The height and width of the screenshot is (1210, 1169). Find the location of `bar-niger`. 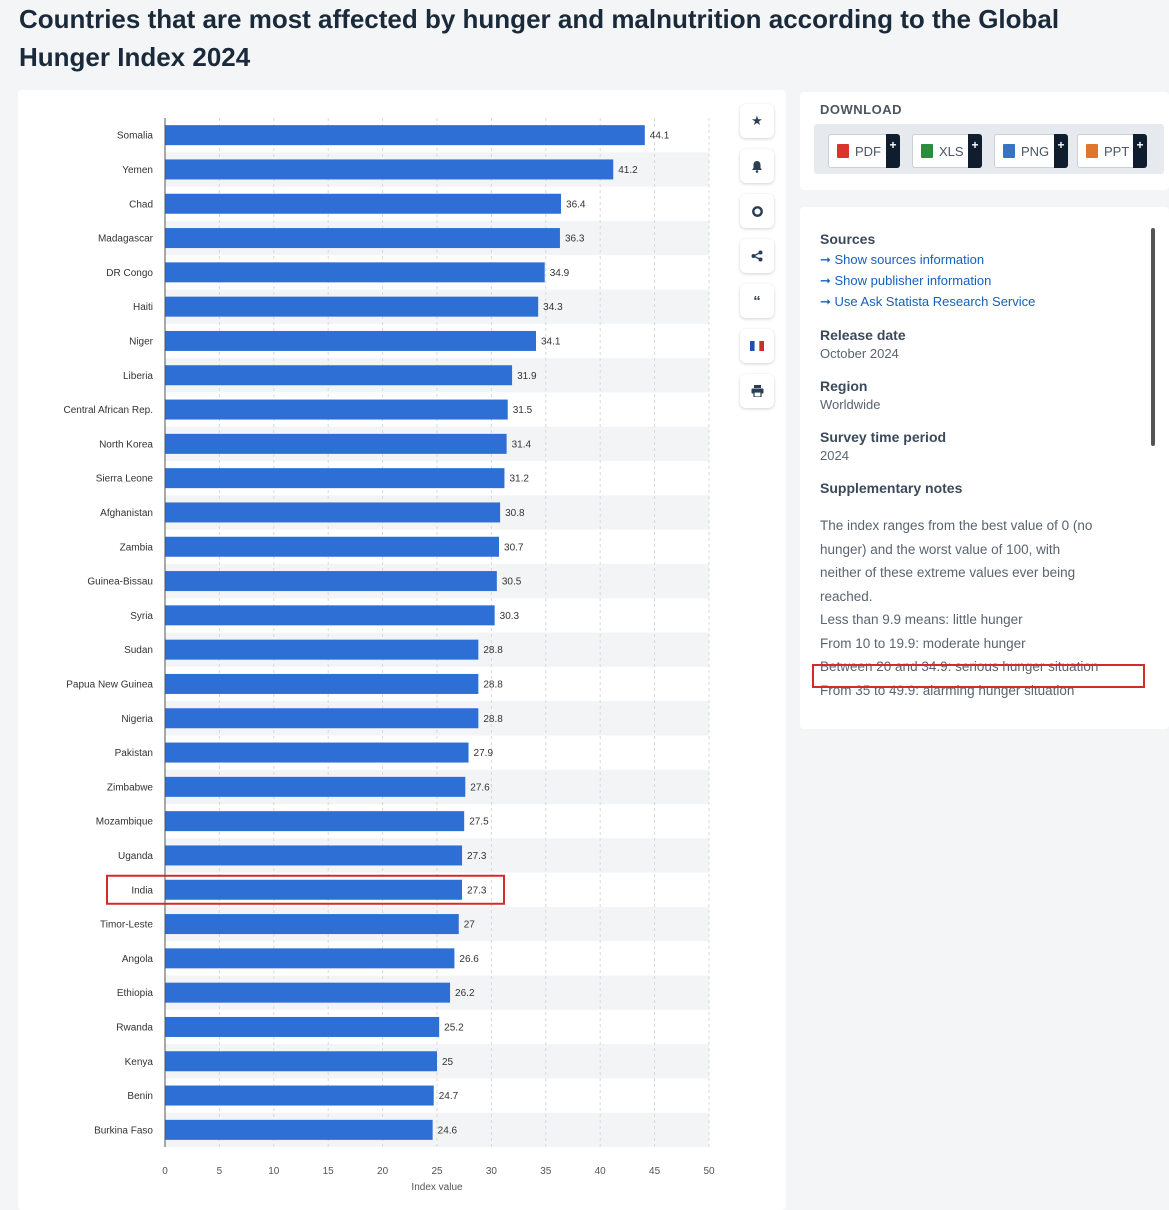

bar-niger is located at coordinates (351, 340).